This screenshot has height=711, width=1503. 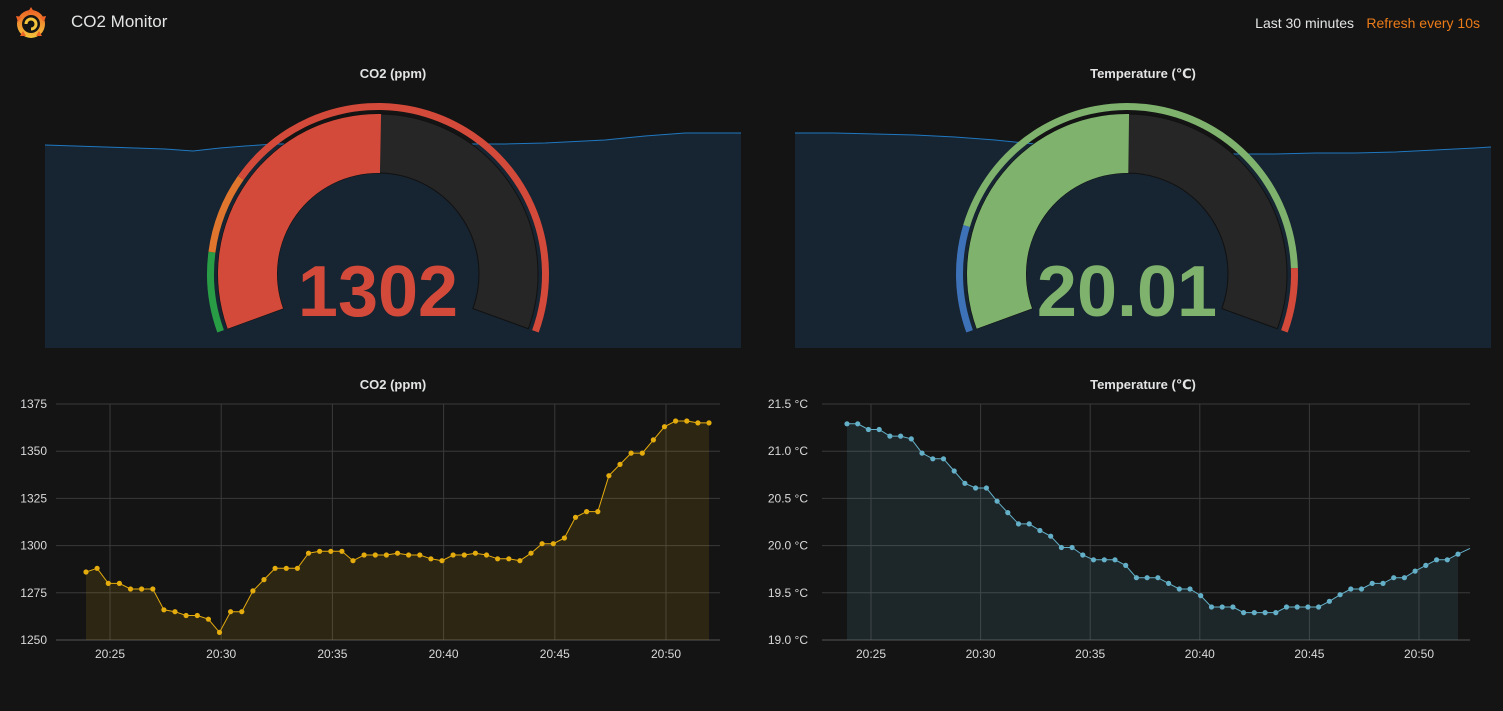 I want to click on temp-series-area, so click(x=1152, y=531).